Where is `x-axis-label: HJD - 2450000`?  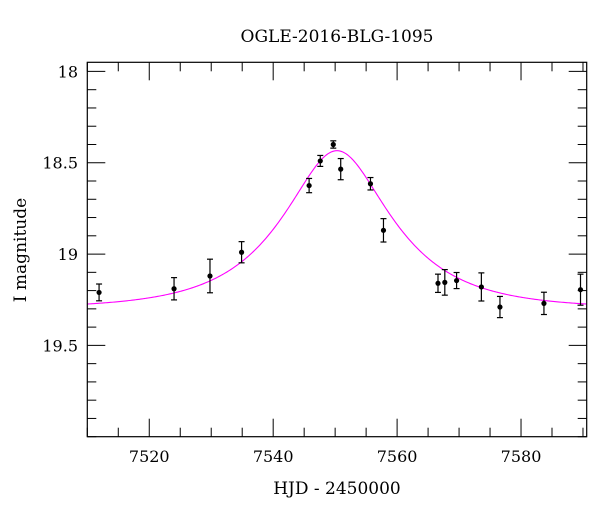
x-axis-label: HJD - 2450000 is located at coordinates (337, 489).